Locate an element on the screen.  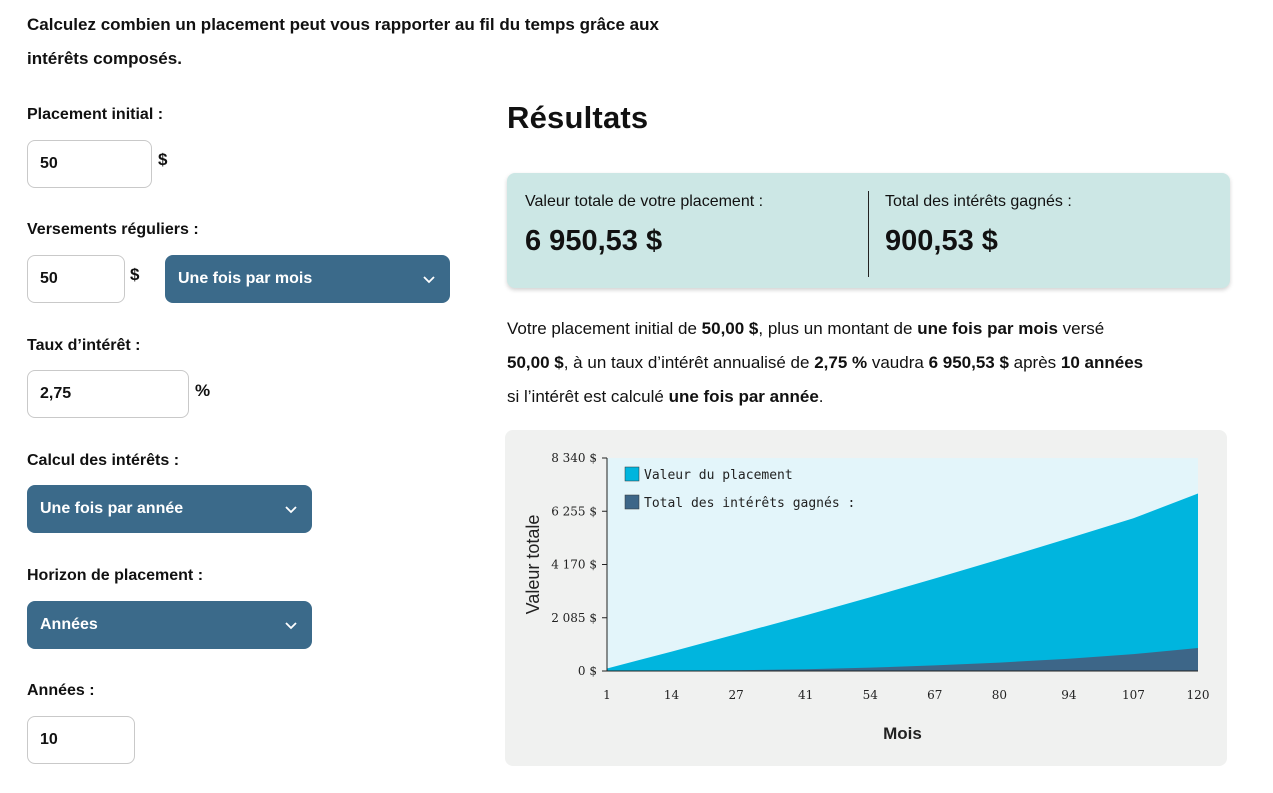
x-tick-label: 80 is located at coordinates (999, 695).